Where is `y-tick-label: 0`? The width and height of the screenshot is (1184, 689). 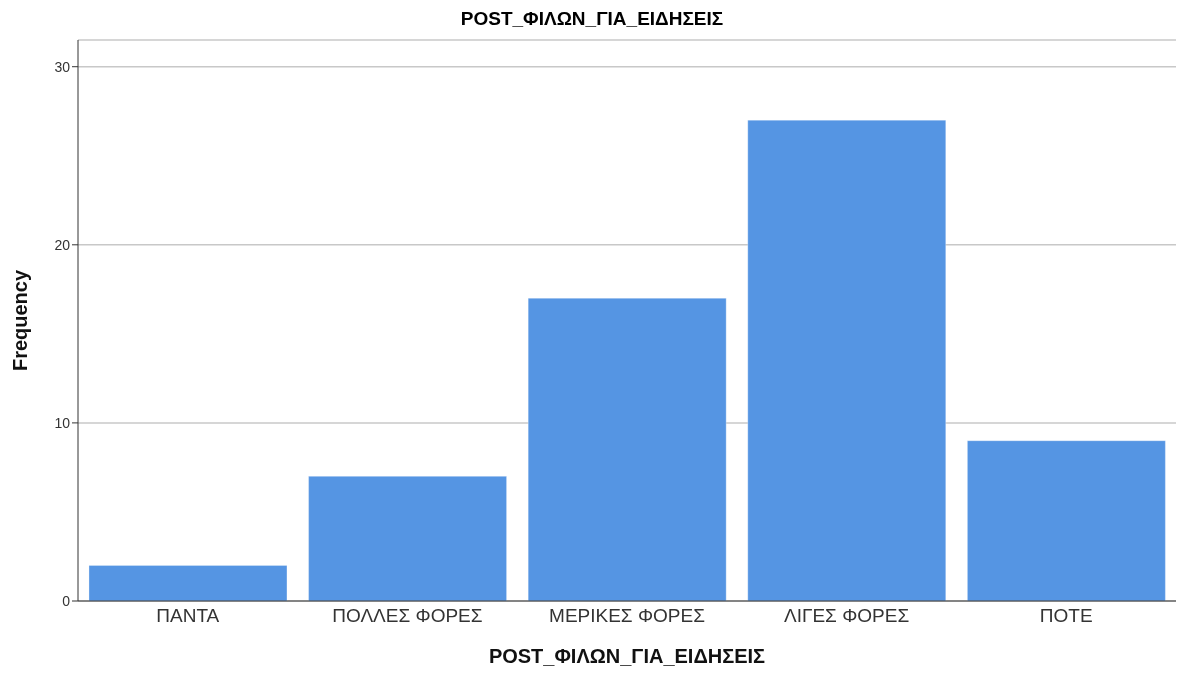
y-tick-label: 0 is located at coordinates (66, 600).